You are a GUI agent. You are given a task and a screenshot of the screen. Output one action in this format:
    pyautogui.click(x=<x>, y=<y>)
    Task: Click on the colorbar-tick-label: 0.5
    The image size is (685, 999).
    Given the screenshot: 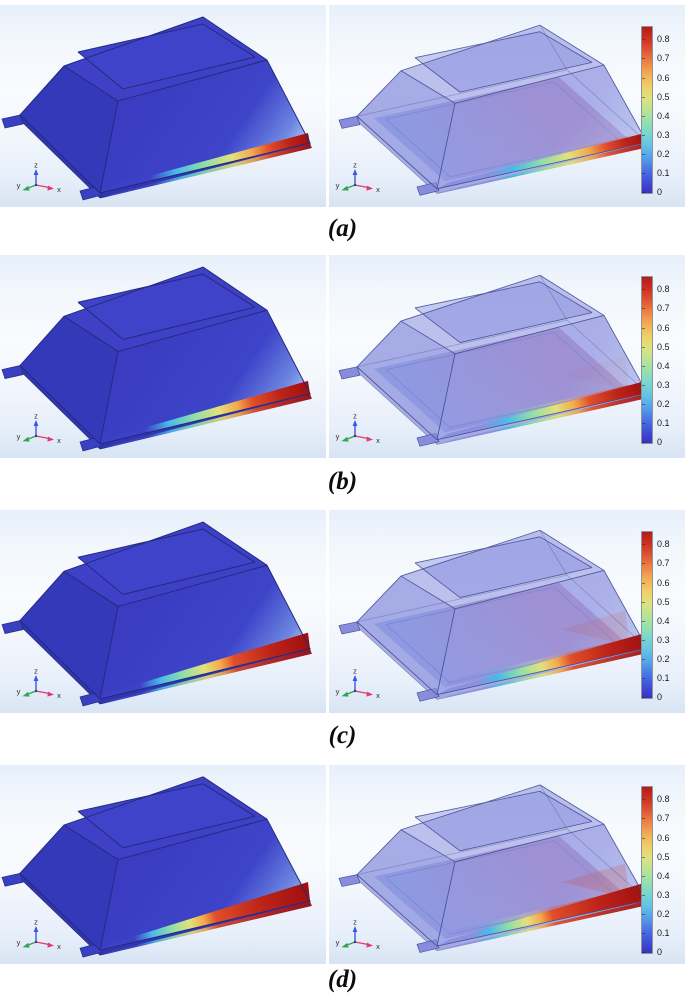 What is the action you would take?
    pyautogui.click(x=663, y=601)
    